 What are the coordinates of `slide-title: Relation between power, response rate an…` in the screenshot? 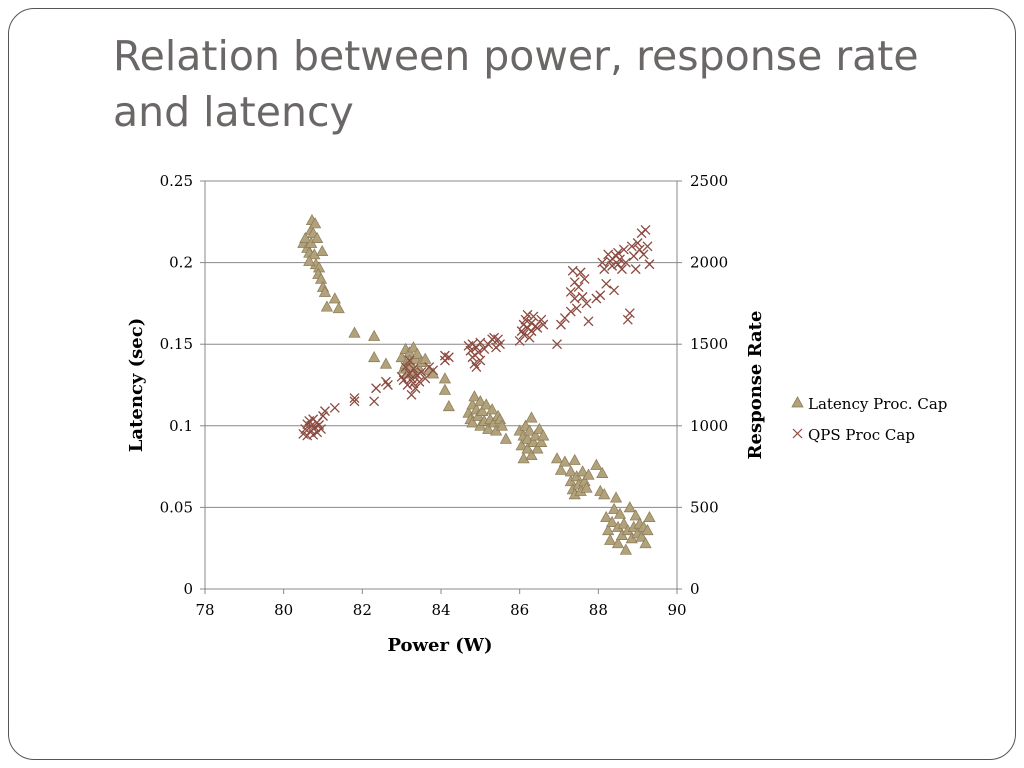 It's located at (543, 84).